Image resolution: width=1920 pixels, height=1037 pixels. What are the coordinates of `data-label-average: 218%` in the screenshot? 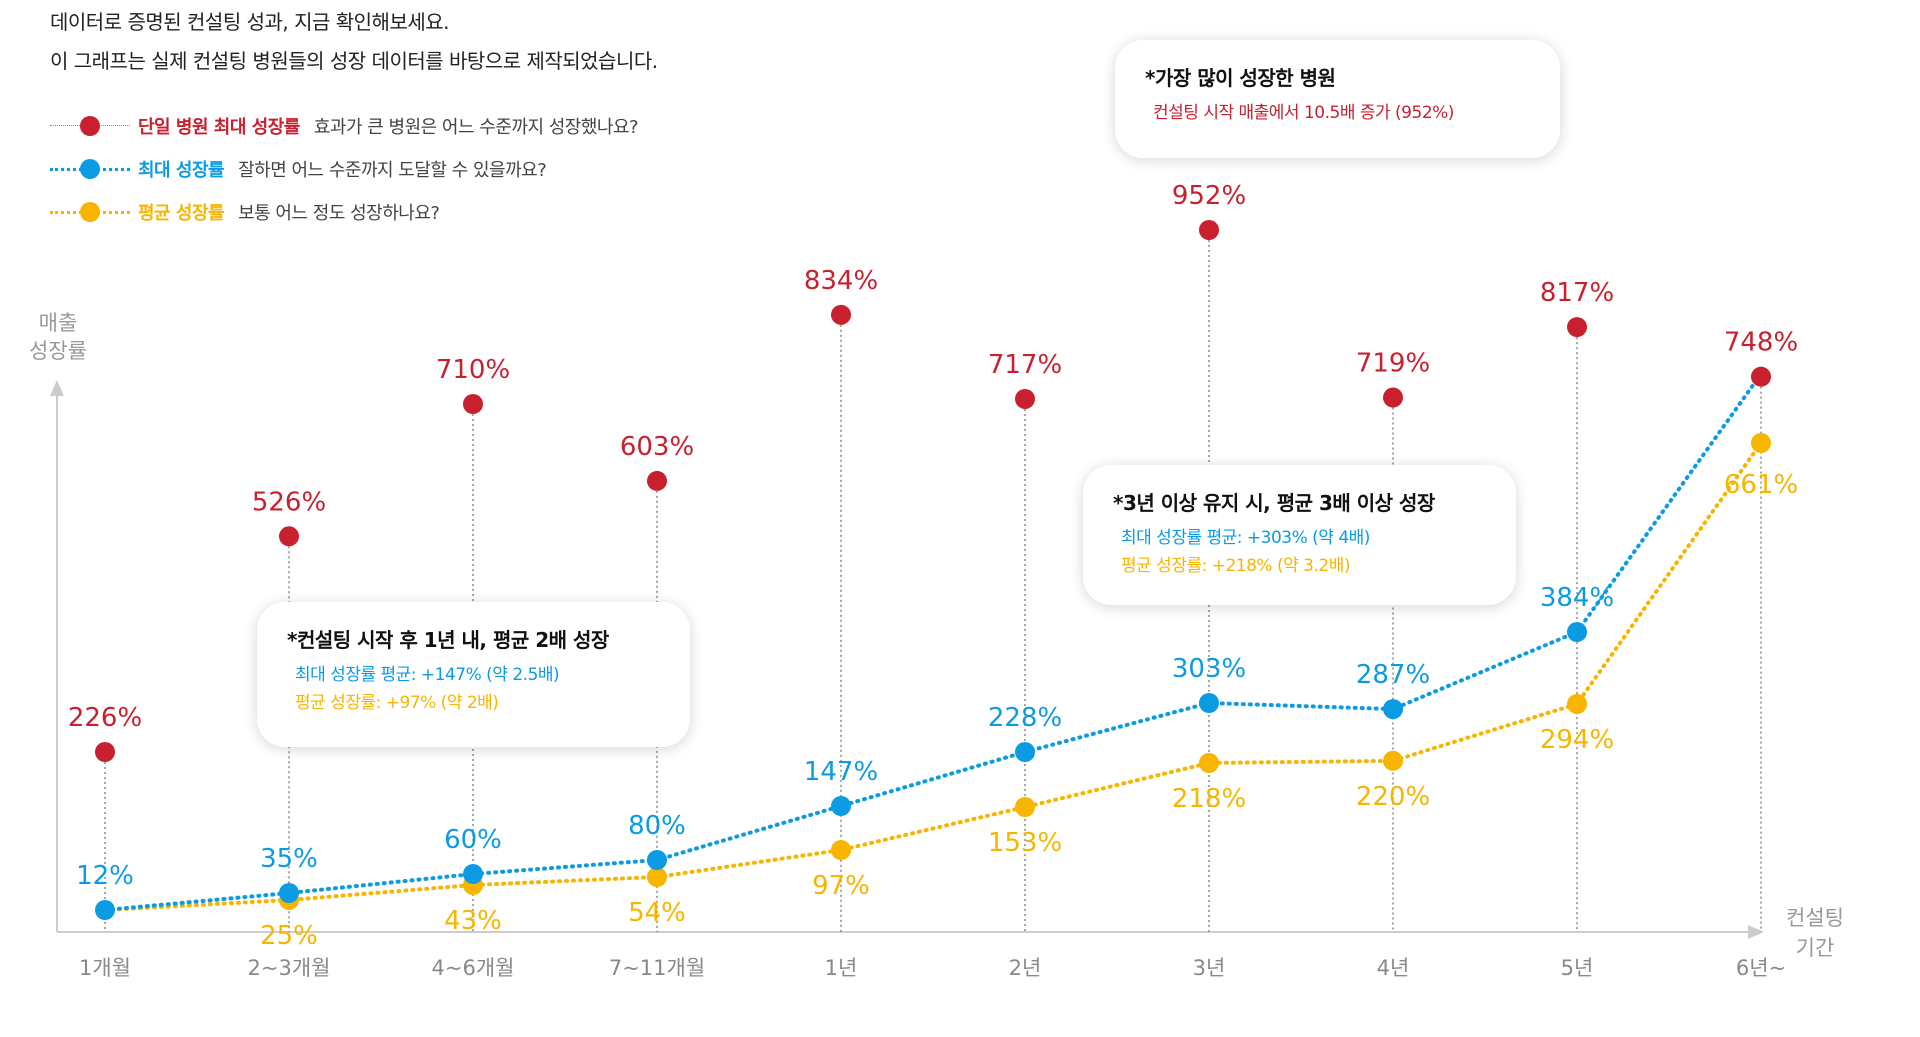 It's located at (1209, 799).